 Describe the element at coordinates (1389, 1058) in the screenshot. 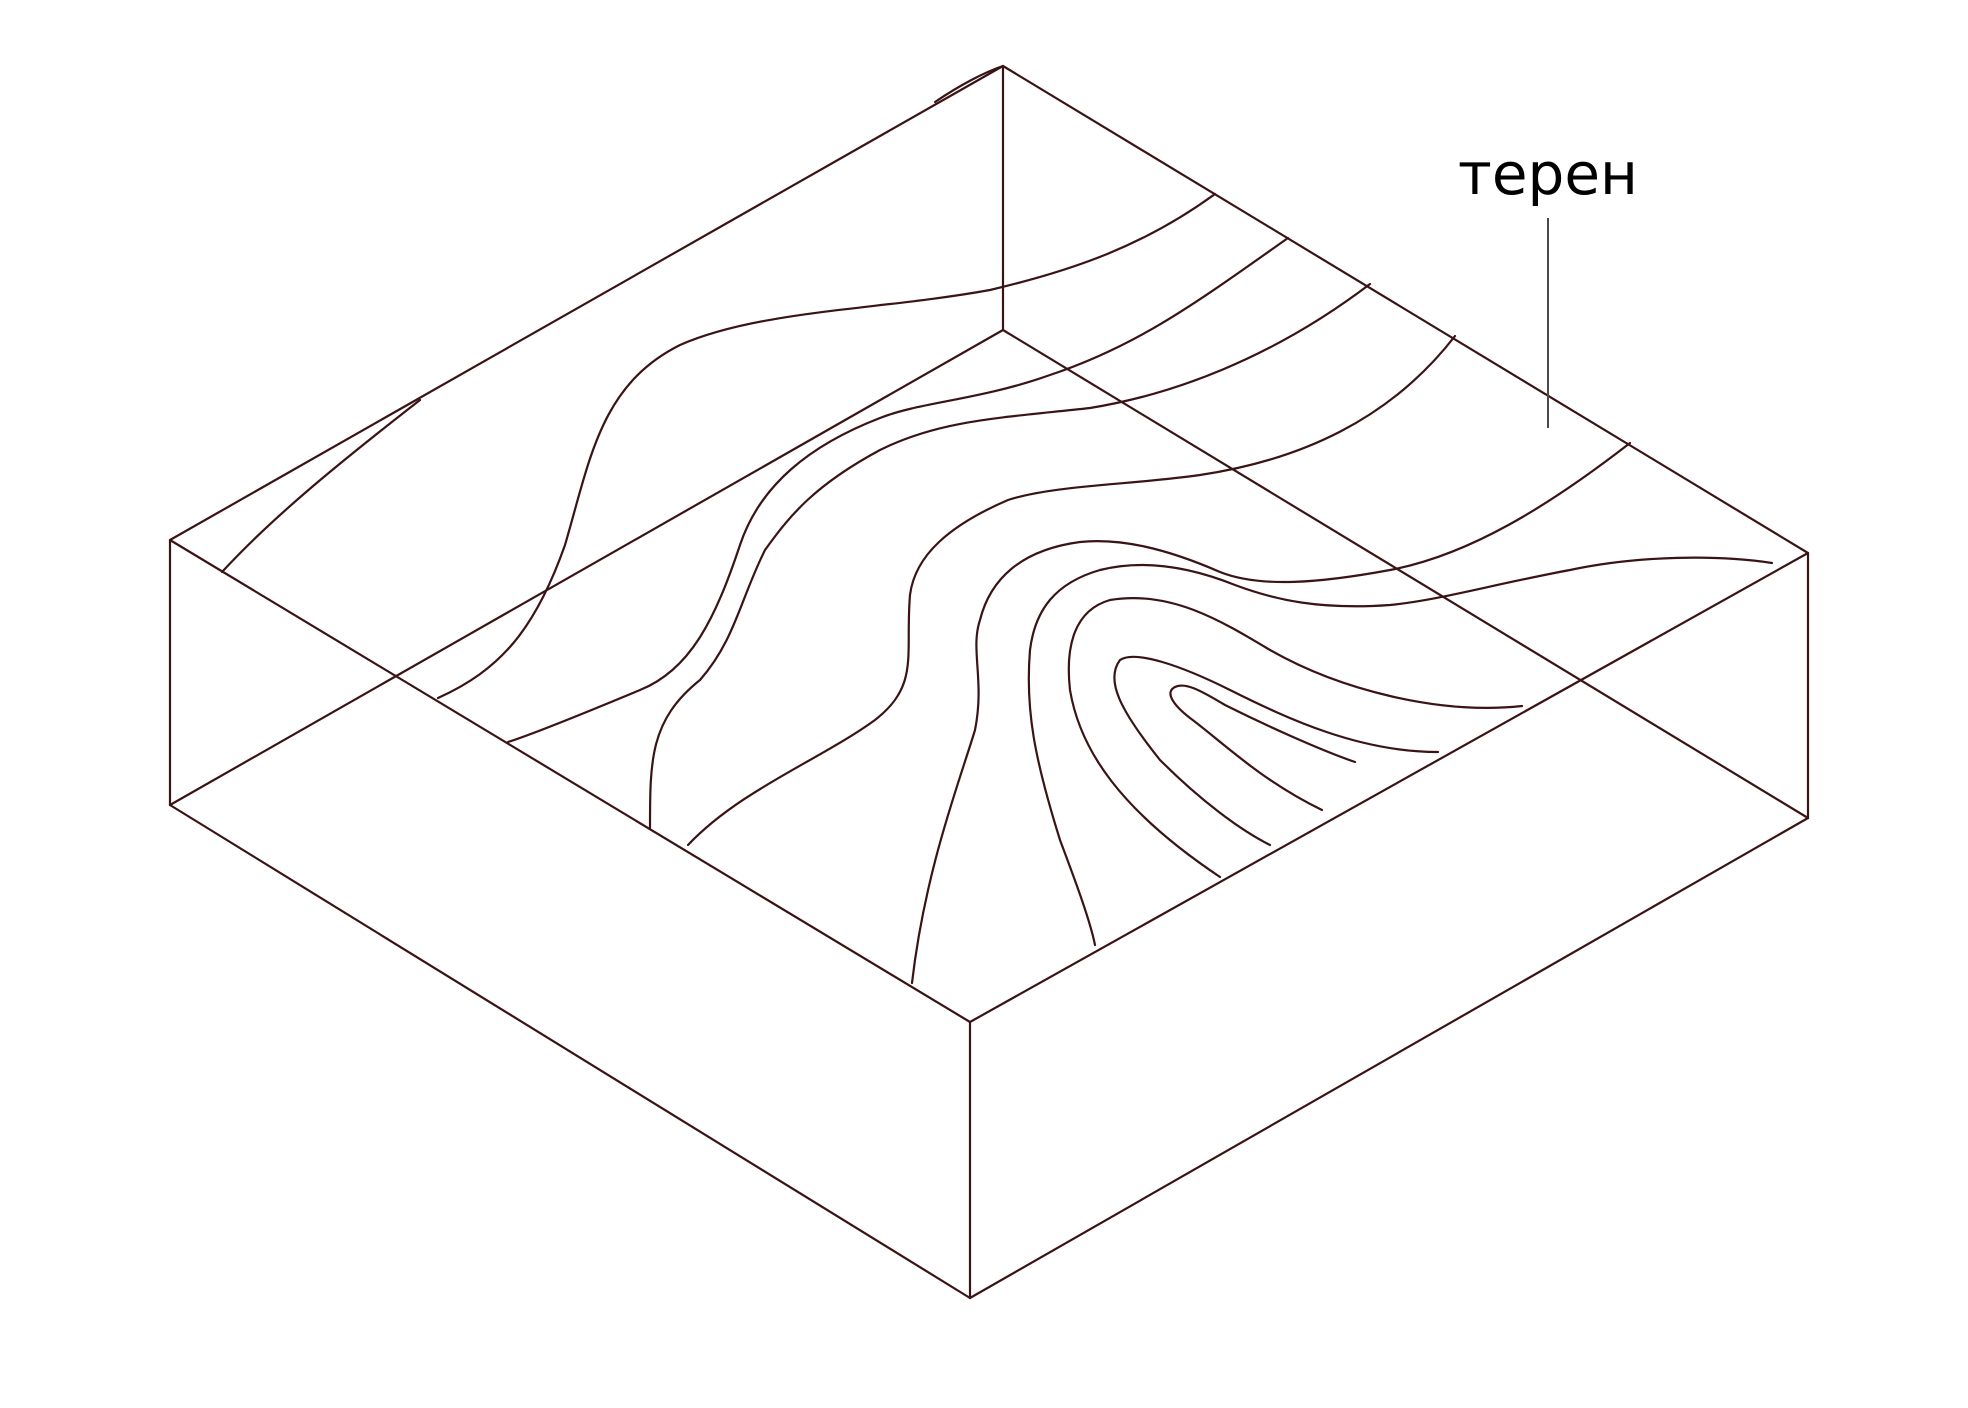

I see `bottom-right-edge` at that location.